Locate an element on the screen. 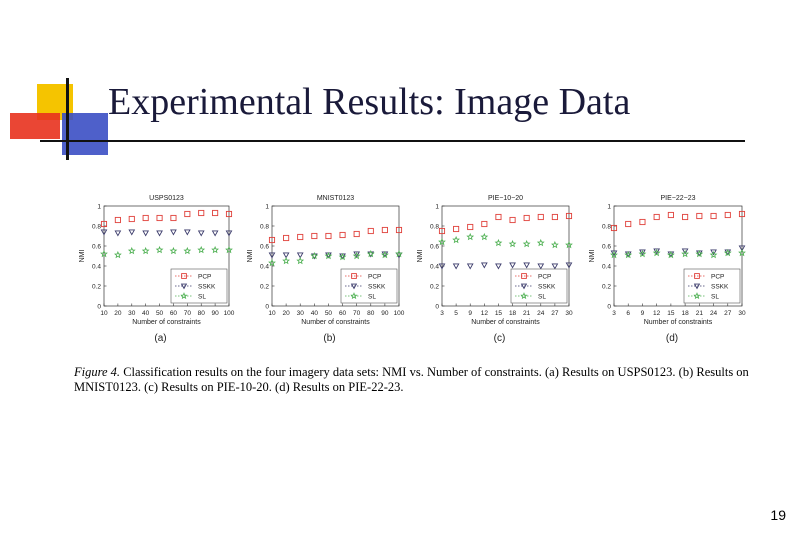 The image size is (810, 540). chart-title: USPS0123 is located at coordinates (166, 198).